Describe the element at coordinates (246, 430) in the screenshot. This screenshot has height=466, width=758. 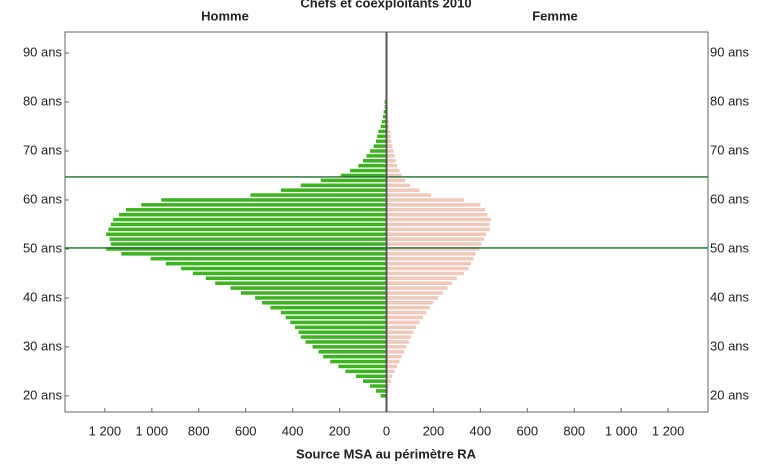
I see `x-tick-label: 600` at that location.